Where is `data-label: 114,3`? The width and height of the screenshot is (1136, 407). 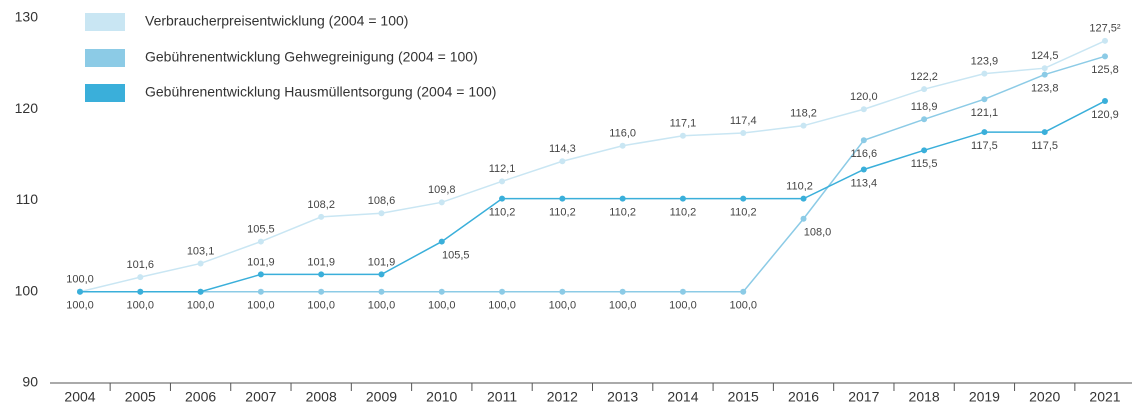
data-label: 114,3 is located at coordinates (562, 149).